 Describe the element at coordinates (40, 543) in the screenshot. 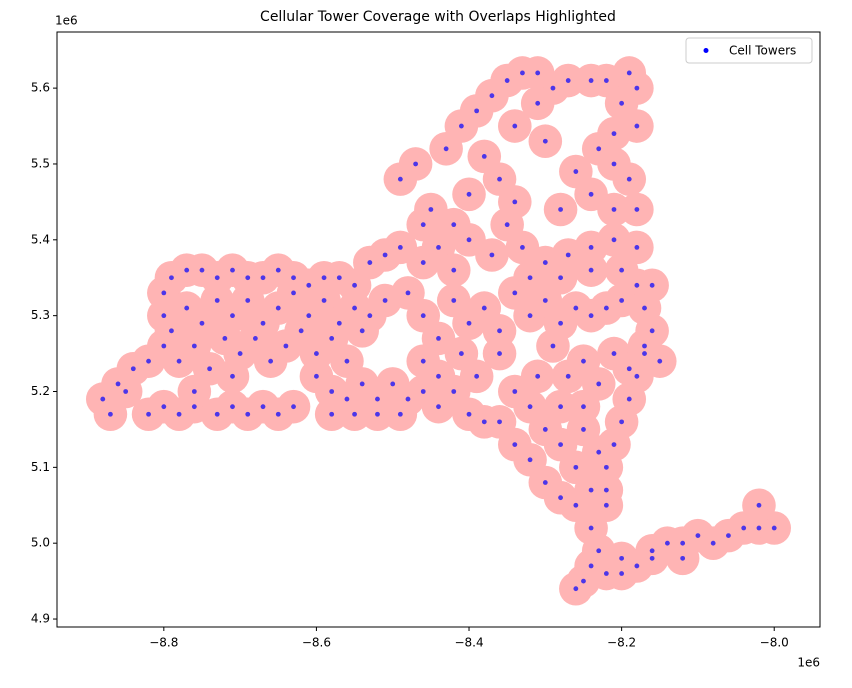

I see `y-tick-label: 5.0` at that location.